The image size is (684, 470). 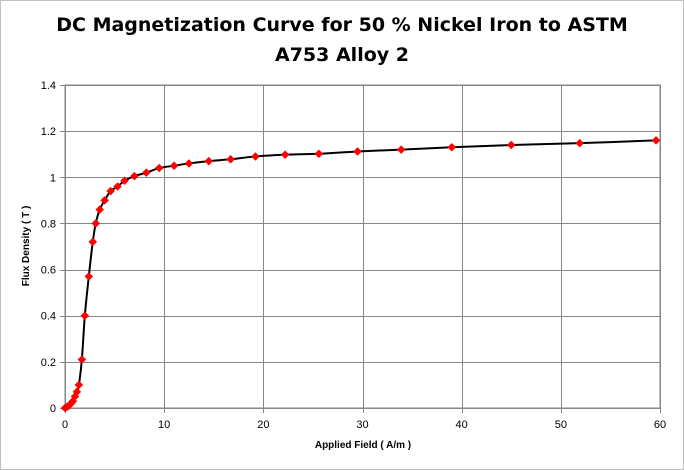 I want to click on x-tick-label: 20, so click(x=263, y=425).